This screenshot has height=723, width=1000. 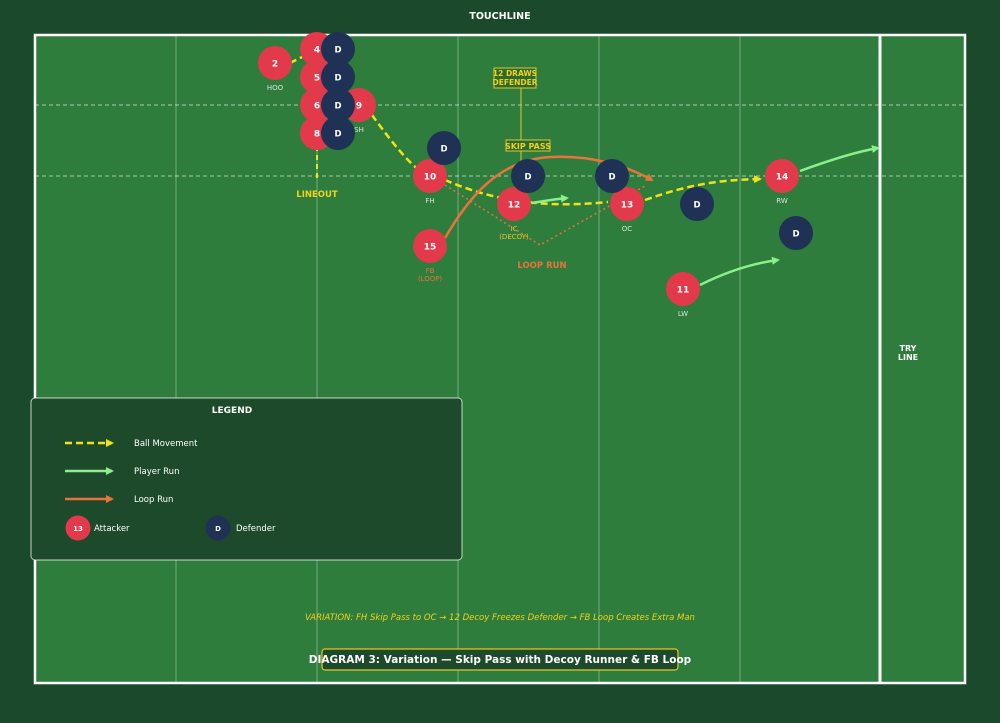 I want to click on attacker-role: IC, so click(x=514, y=229).